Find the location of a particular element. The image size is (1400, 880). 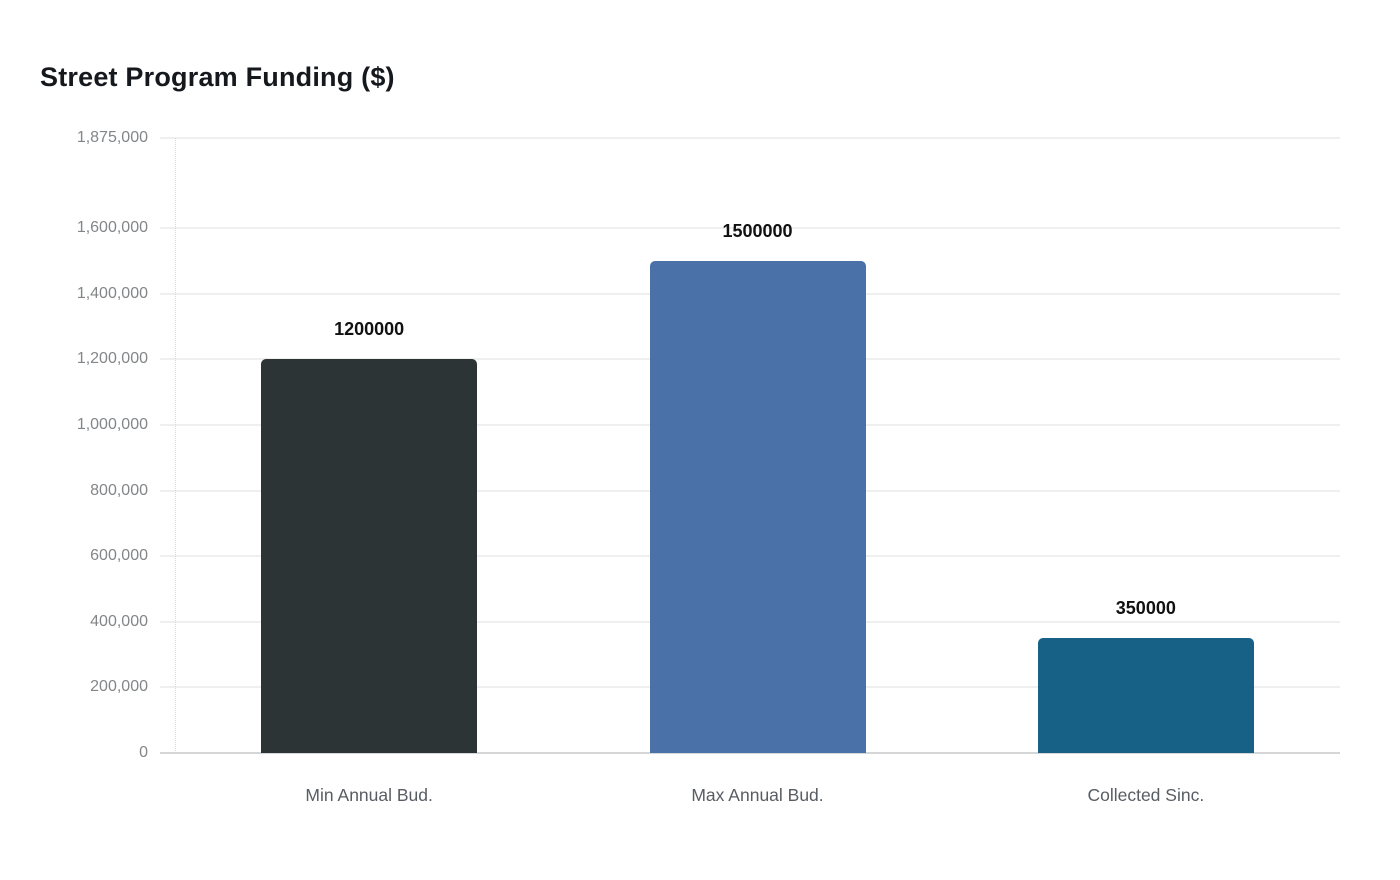

x-category-label: Min Annual Bud. is located at coordinates (369, 795).